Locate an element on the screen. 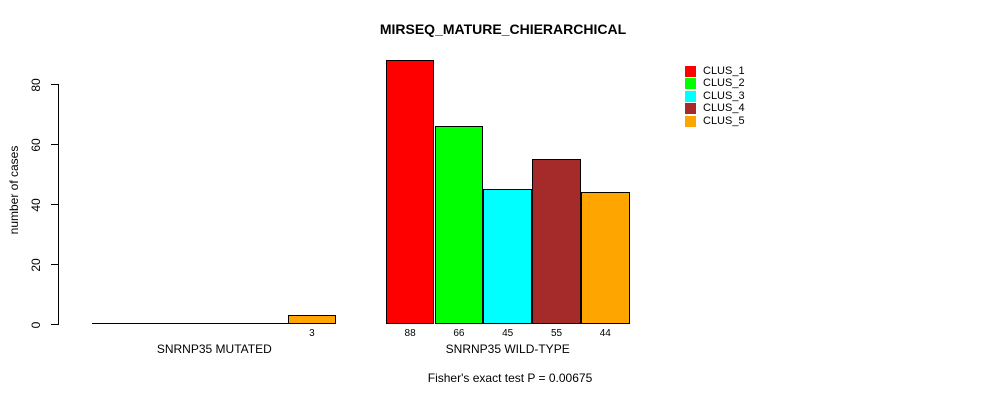  legend-label: CLUS_5 is located at coordinates (724, 120).